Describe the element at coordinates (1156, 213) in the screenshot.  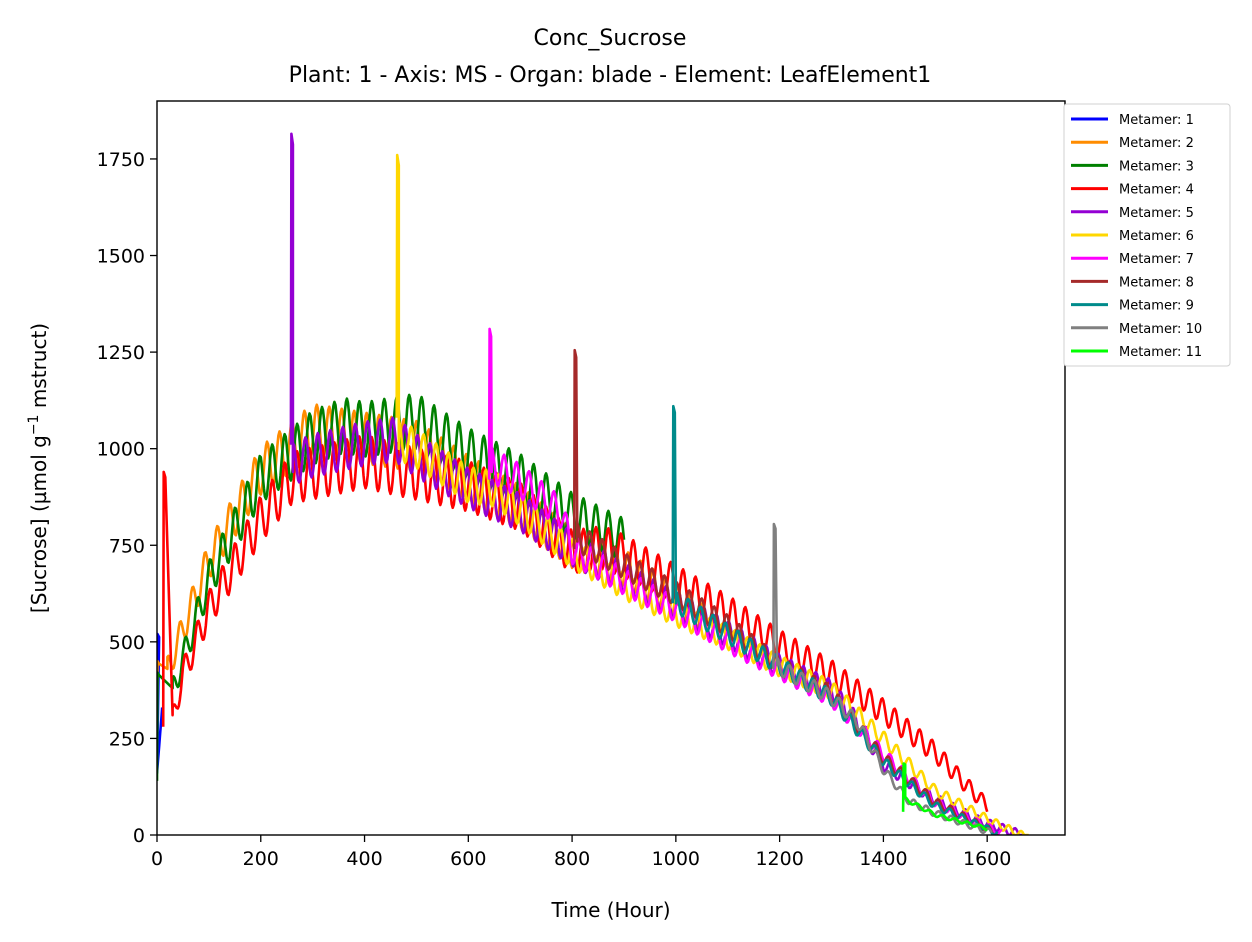
I see `legend-entry-label: Metamer: 5` at that location.